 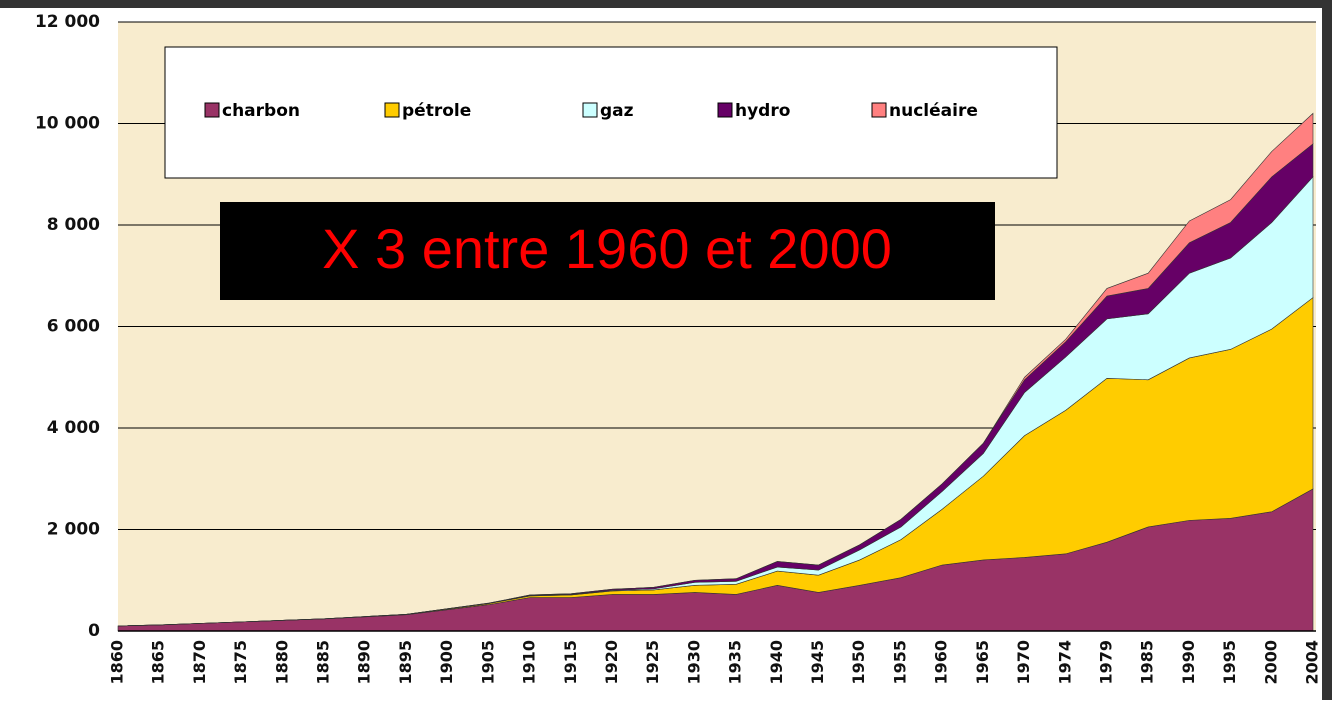 What do you see at coordinates (617, 111) in the screenshot?
I see `legend-label: gaz` at bounding box center [617, 111].